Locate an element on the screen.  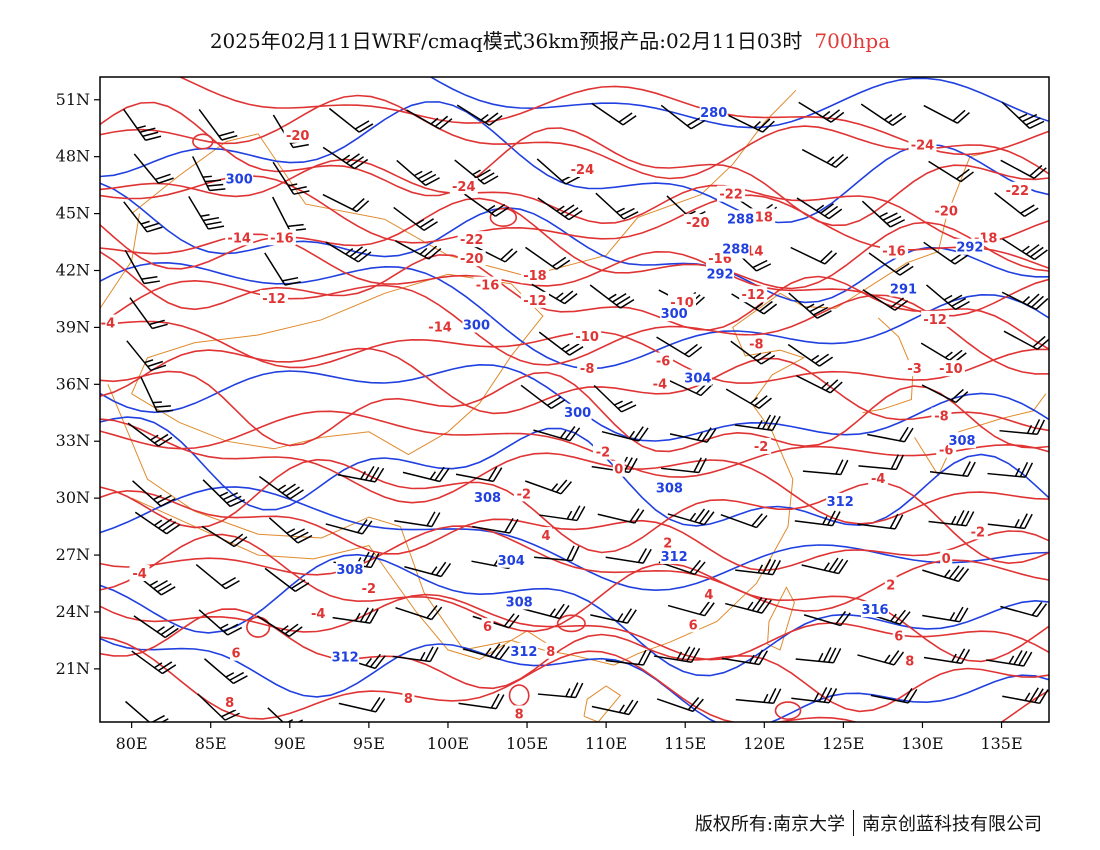
lon-tick-label: 115E is located at coordinates (685, 743).